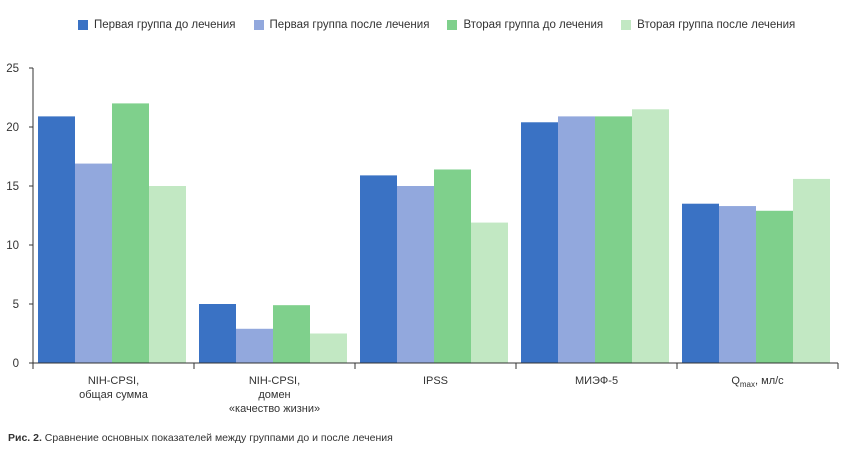 This screenshot has width=847, height=449. I want to click on bar-s4-c1, so click(167, 274).